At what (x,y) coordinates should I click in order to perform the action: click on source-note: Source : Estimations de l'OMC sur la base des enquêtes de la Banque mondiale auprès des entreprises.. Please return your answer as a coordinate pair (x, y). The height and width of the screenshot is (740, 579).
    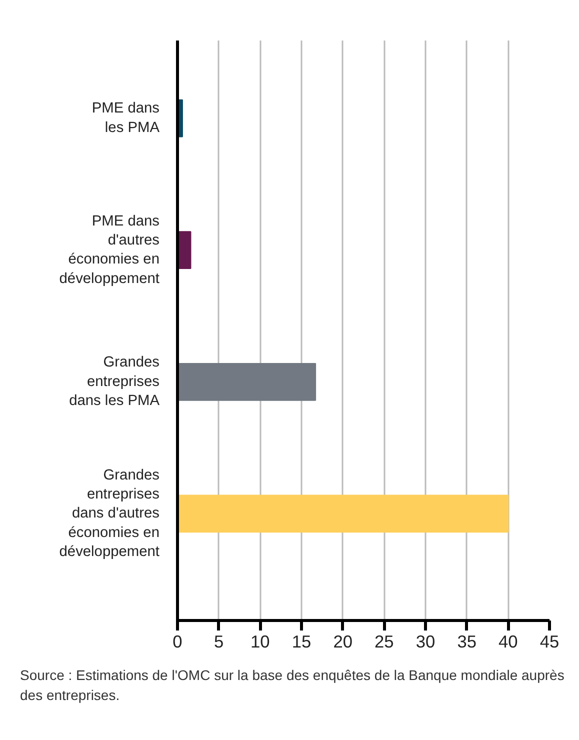
    Looking at the image, I should click on (292, 685).